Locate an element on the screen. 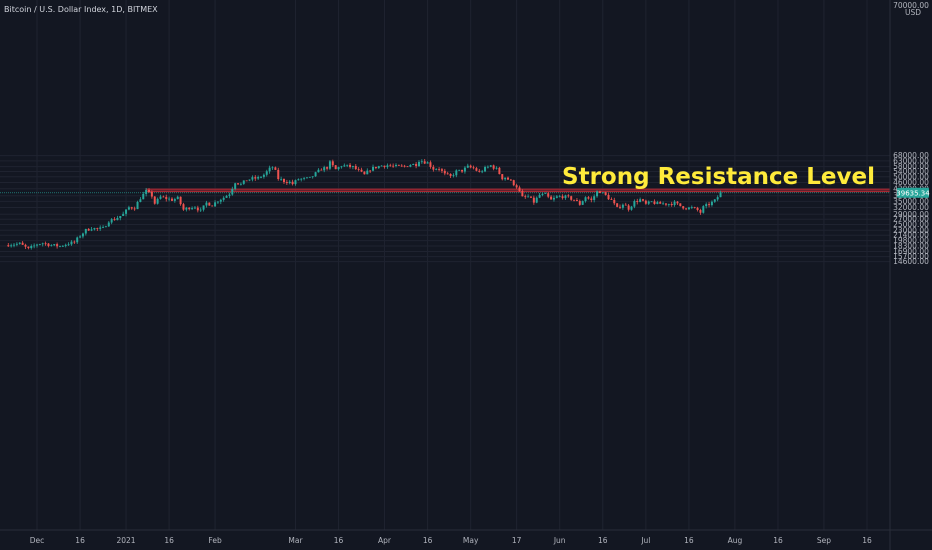 This screenshot has height=550, width=932. price-tick-label: 23000.00 is located at coordinates (911, 230).